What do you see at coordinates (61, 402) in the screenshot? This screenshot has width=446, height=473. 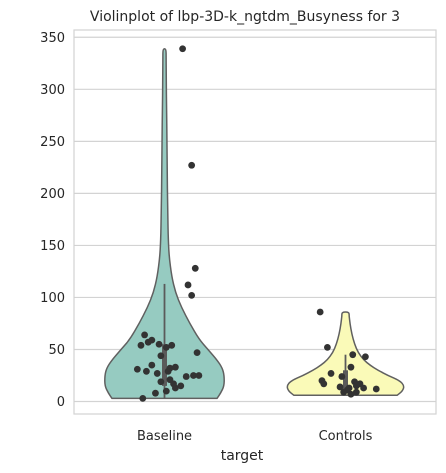 I see `y-tick-label: 0` at bounding box center [61, 402].